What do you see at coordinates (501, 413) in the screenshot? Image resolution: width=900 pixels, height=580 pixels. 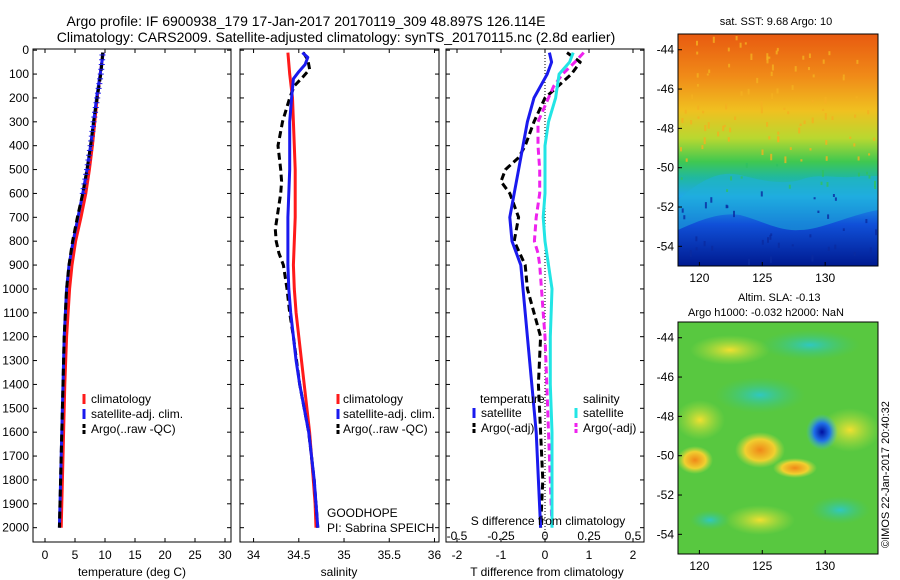 I see `legend-label-t-satellite: satellite` at bounding box center [501, 413].